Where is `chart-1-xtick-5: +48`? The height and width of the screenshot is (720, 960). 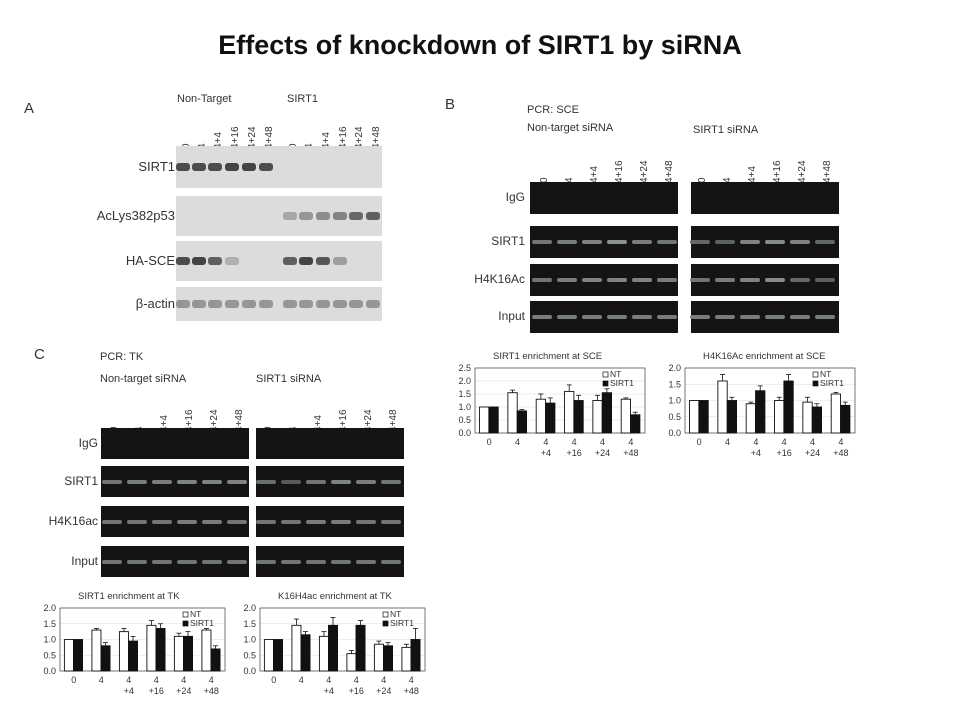 chart-1-xtick-5: +48 is located at coordinates (840, 453).